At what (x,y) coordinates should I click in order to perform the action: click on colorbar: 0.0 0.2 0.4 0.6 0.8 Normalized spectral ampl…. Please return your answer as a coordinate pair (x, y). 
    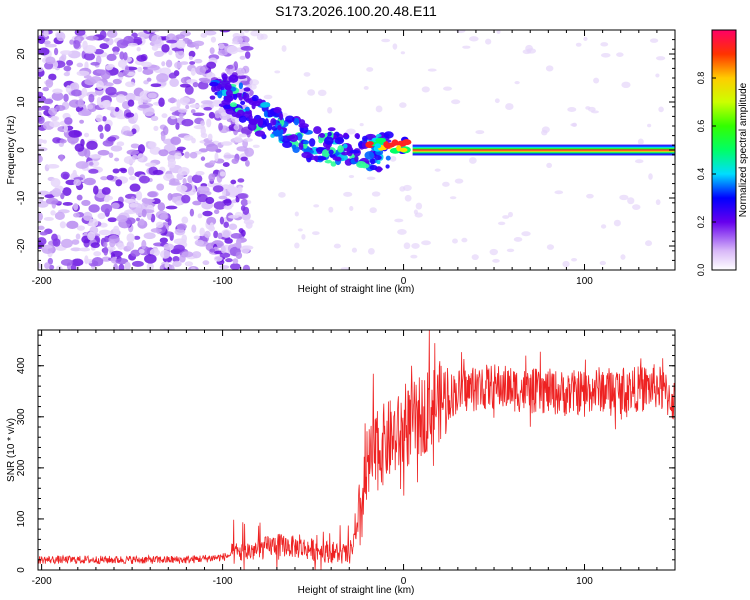
    Looking at the image, I should click on (722, 153).